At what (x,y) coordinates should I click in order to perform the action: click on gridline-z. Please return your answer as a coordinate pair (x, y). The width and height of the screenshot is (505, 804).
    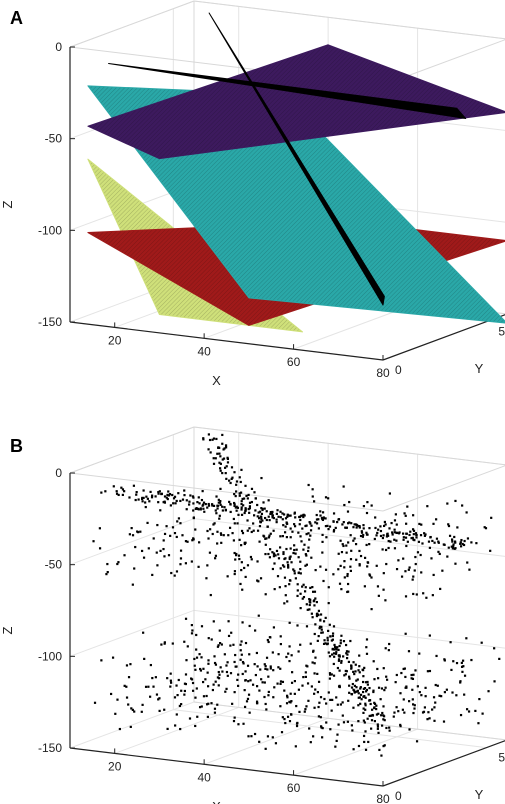
    Looking at the image, I should click on (287, 450).